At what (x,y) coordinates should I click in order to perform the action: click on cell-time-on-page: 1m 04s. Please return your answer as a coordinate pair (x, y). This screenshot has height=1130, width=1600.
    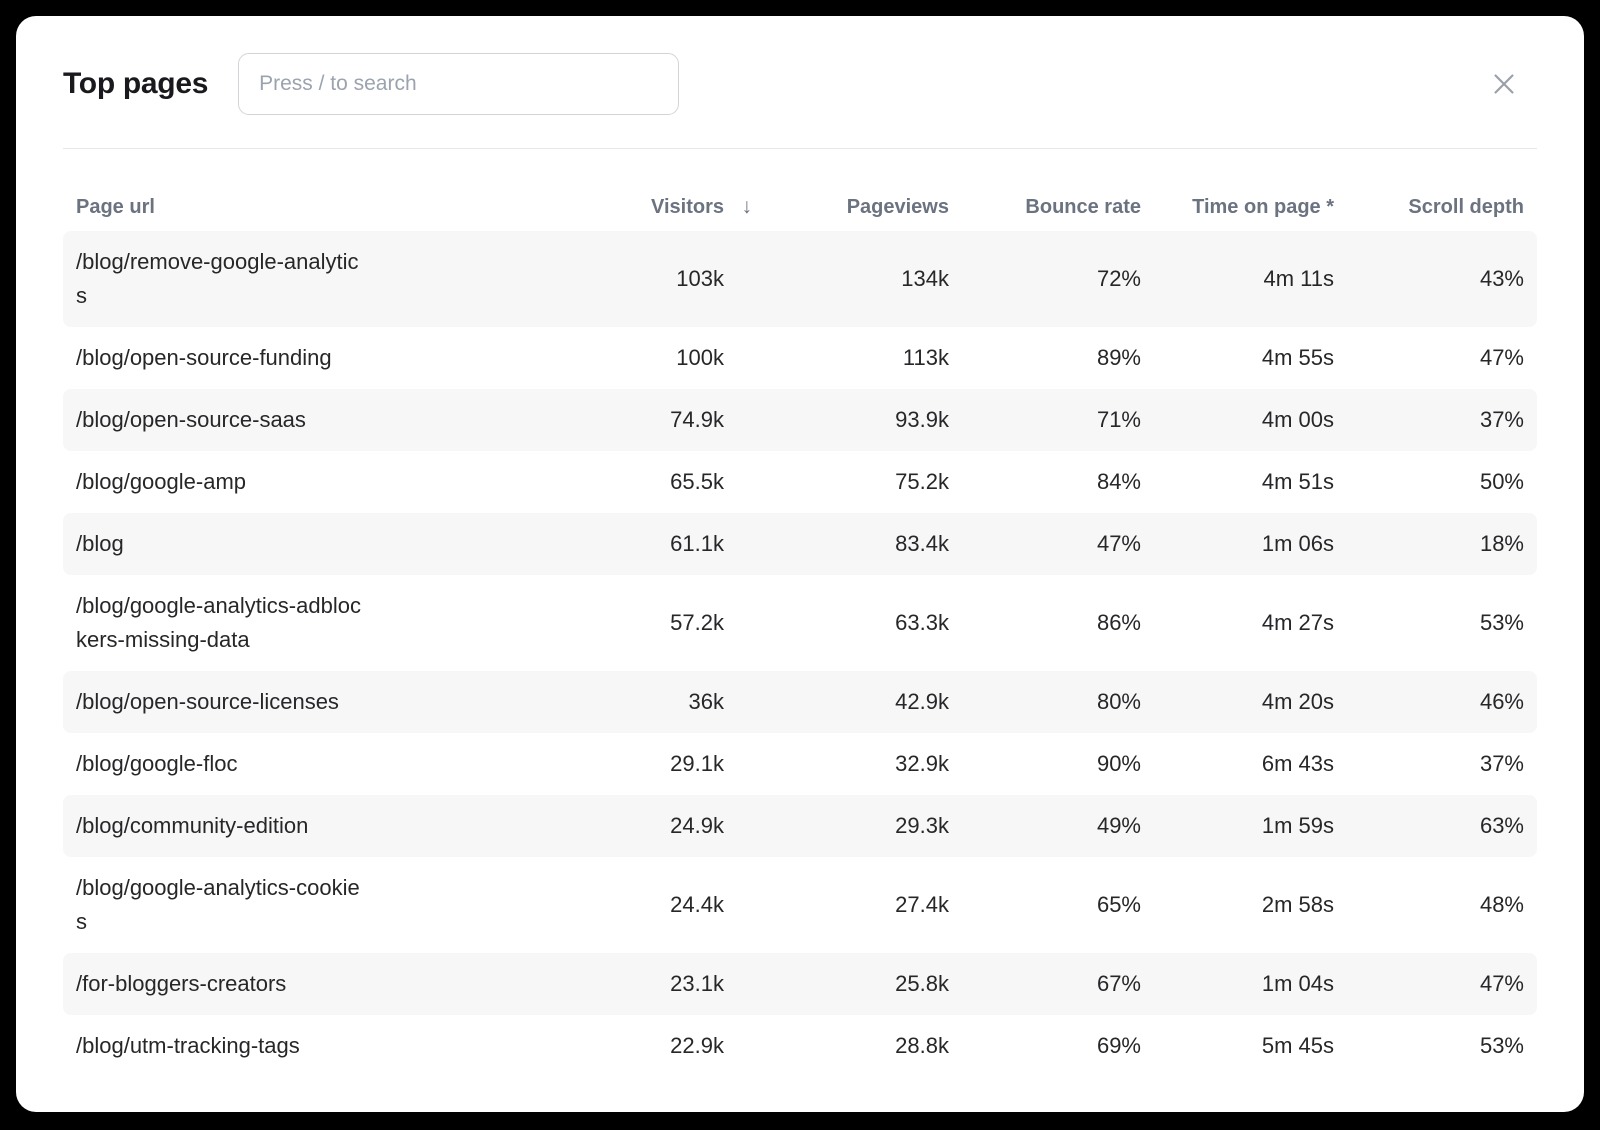
    Looking at the image, I should click on (1297, 983).